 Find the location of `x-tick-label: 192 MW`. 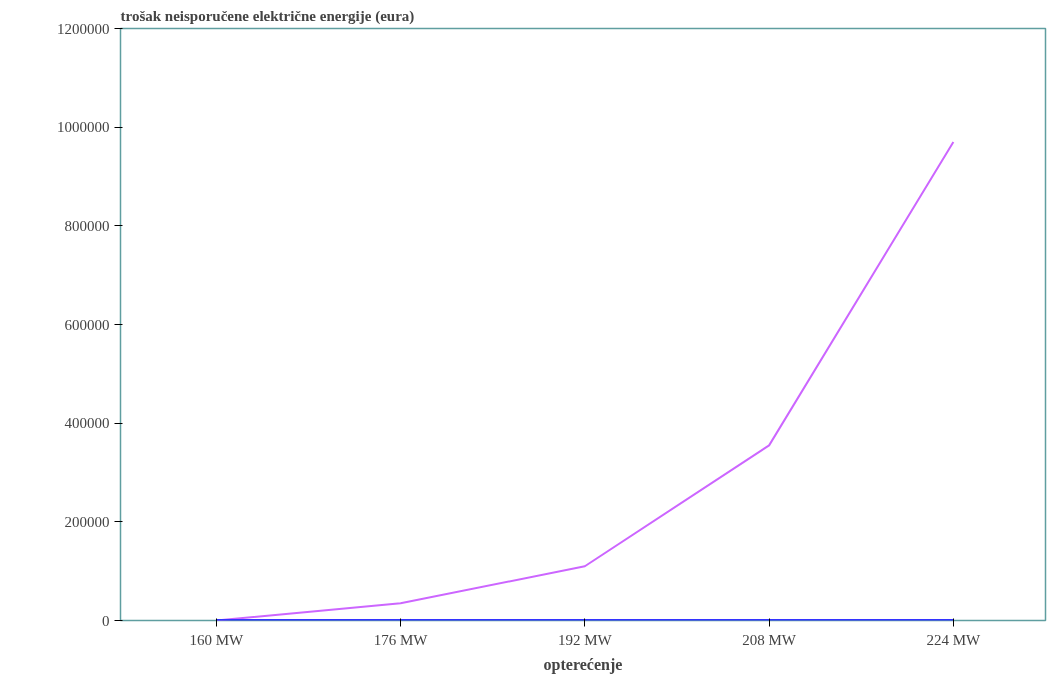

x-tick-label: 192 MW is located at coordinates (585, 639).